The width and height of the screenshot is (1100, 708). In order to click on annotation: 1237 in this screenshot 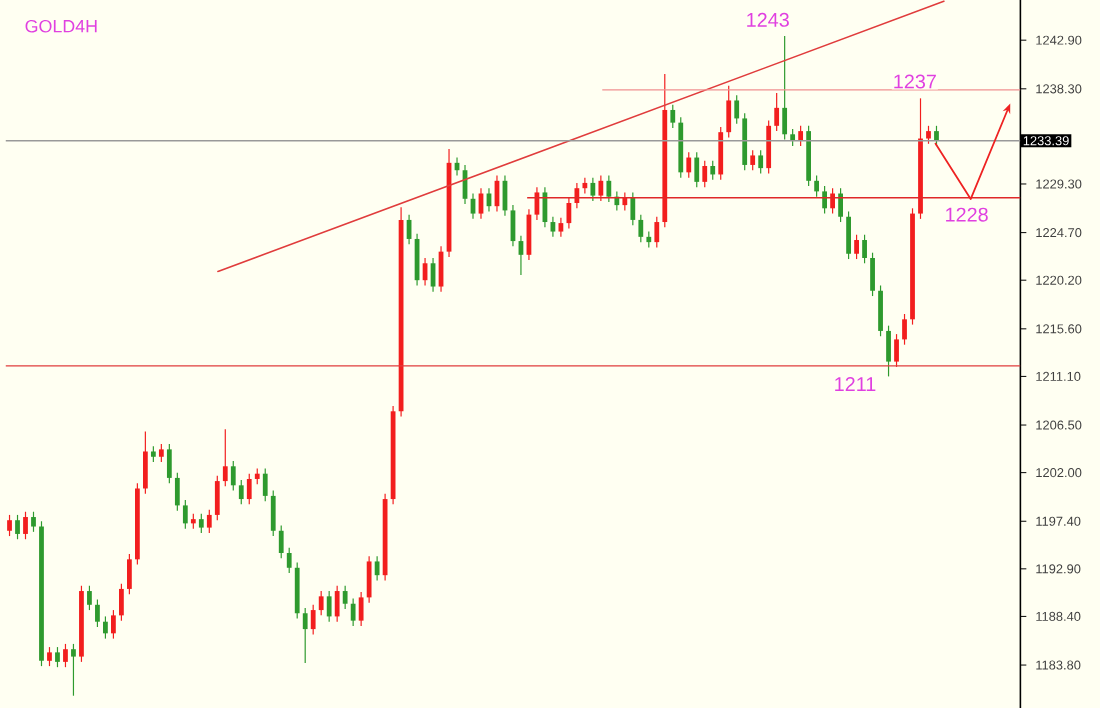, I will do `click(915, 81)`.